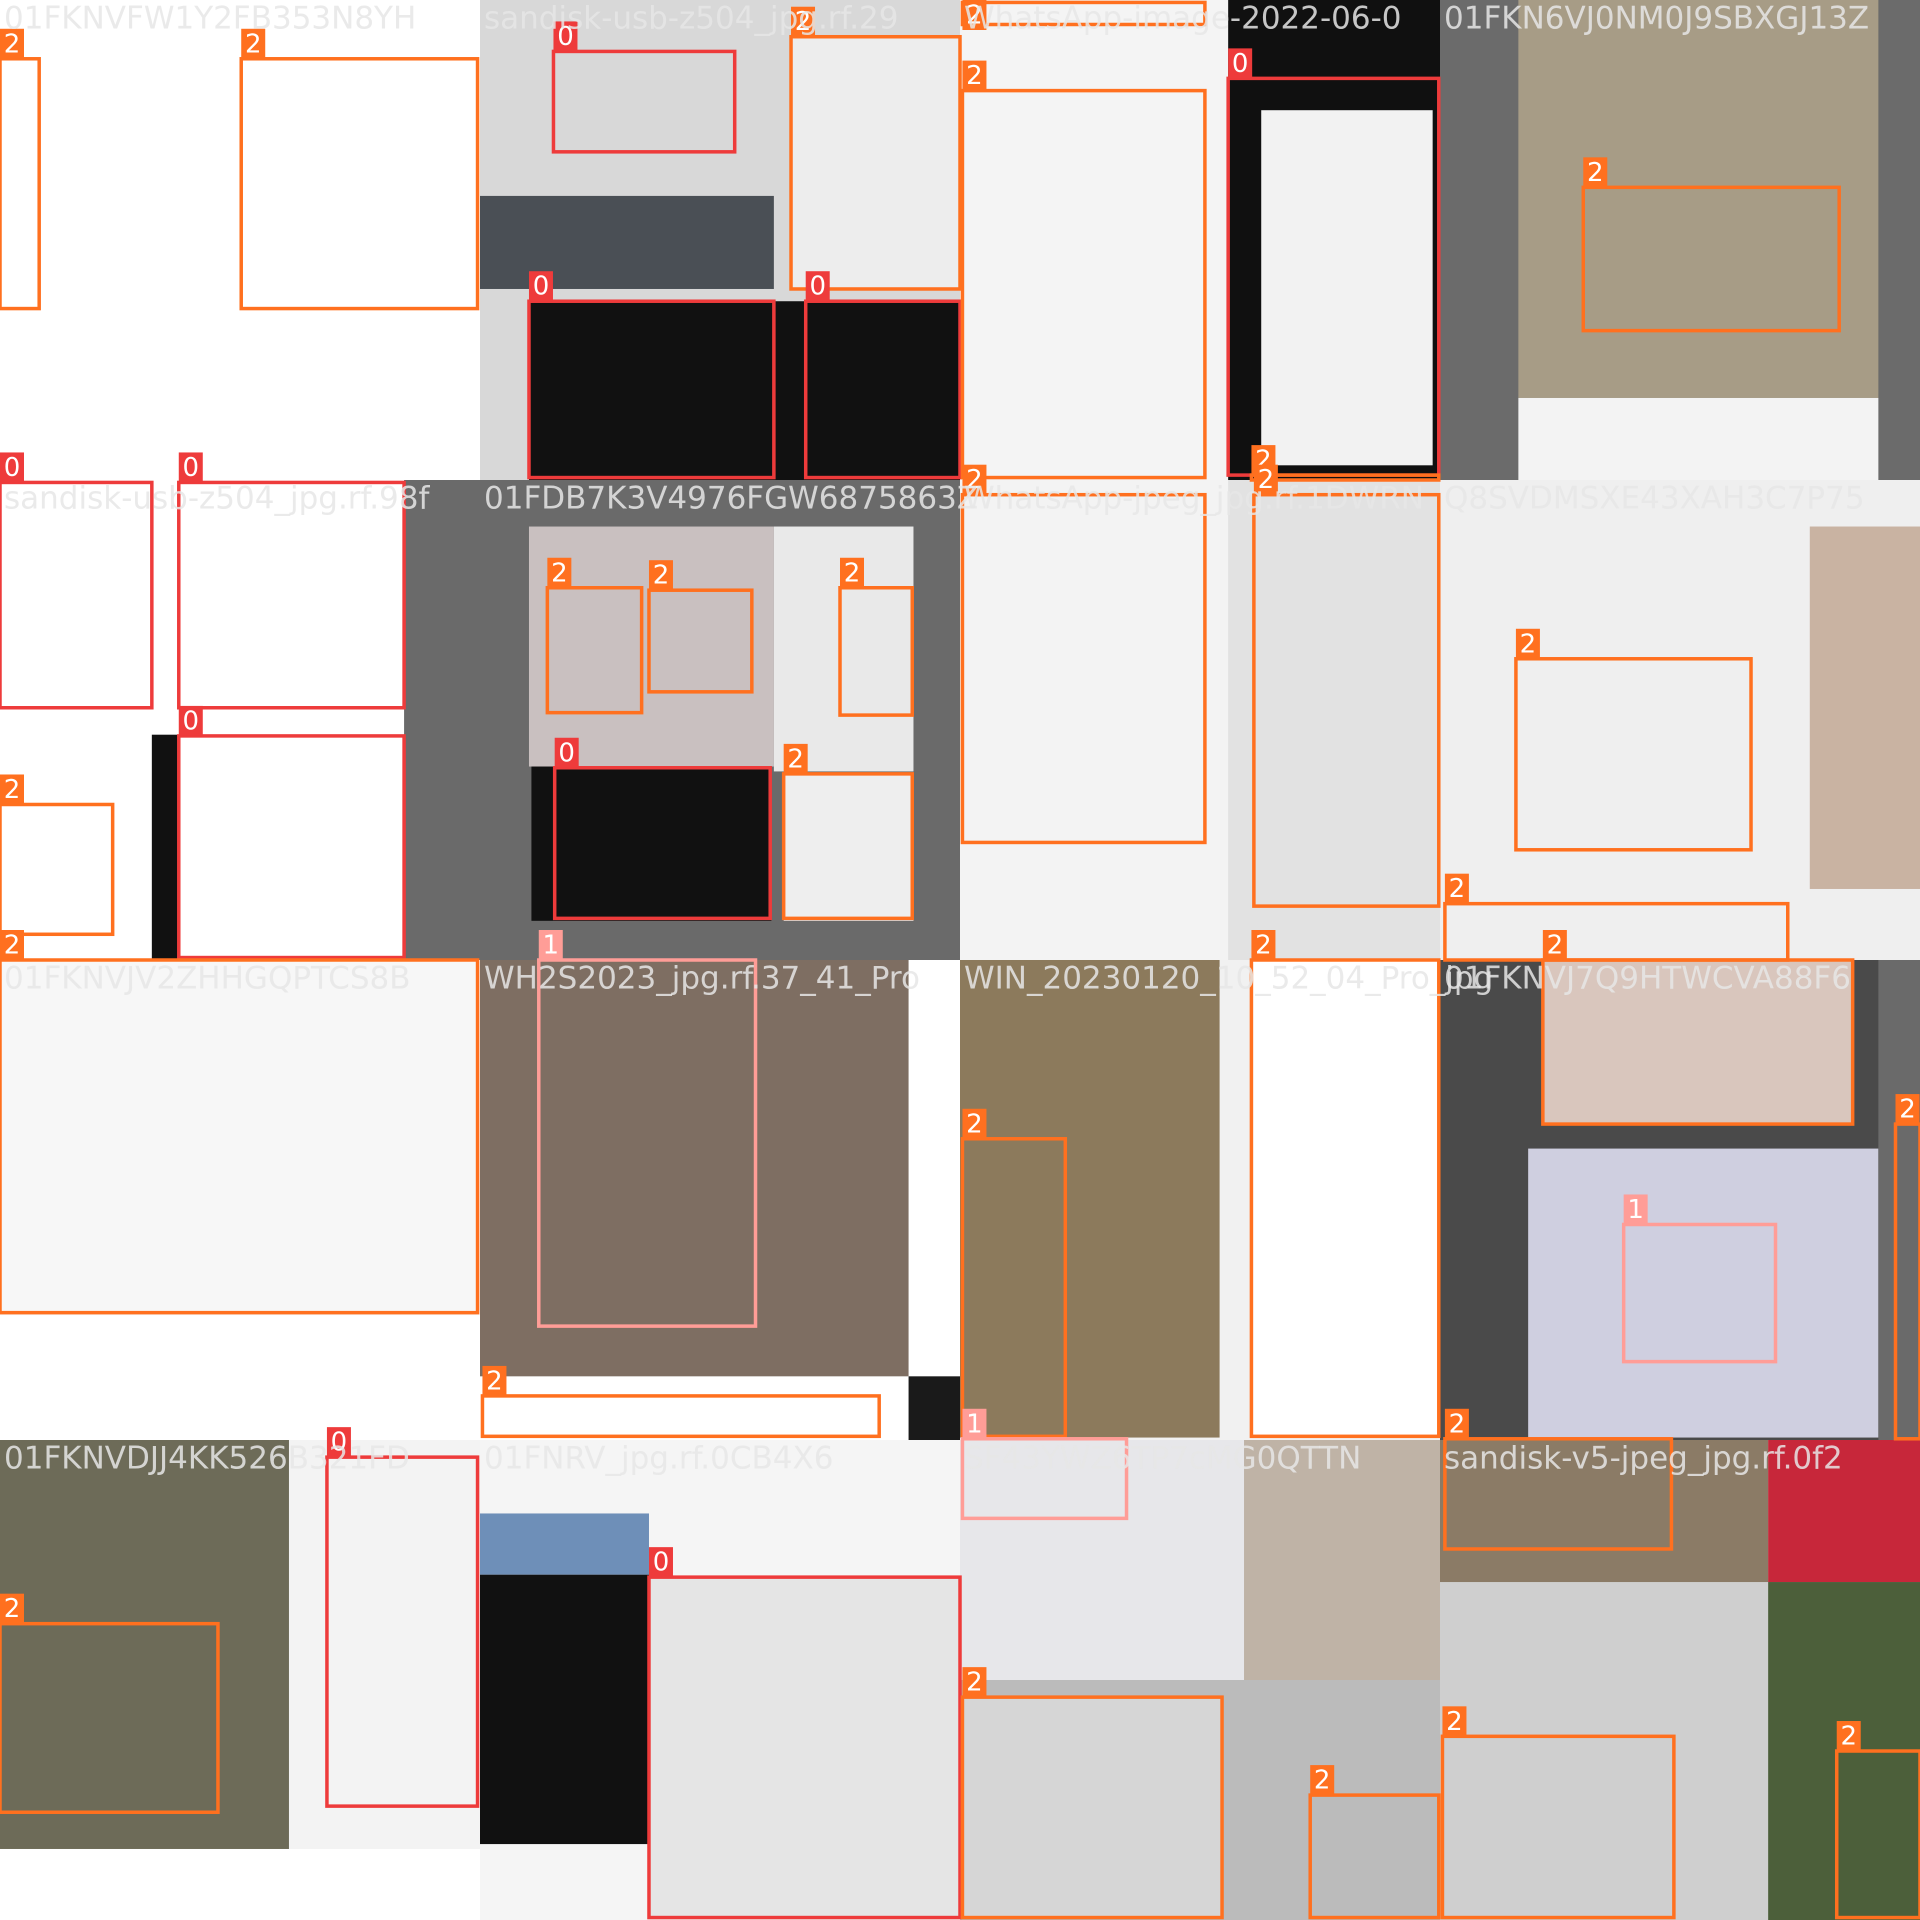 Image resolution: width=1920 pixels, height=1920 pixels. What do you see at coordinates (1643, 1458) in the screenshot?
I see `filename: sandisk-v5-jpeg_jpg.rf.0f2` at bounding box center [1643, 1458].